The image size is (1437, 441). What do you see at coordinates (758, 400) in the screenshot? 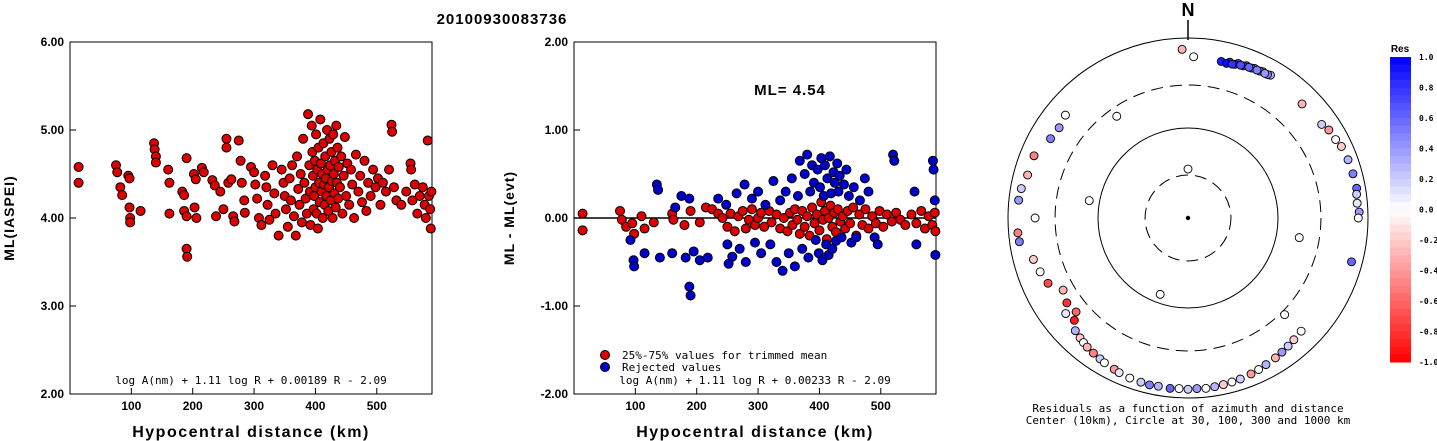
I see `residual-chart-x-ticks: 100 200 300 400 500` at bounding box center [758, 400].